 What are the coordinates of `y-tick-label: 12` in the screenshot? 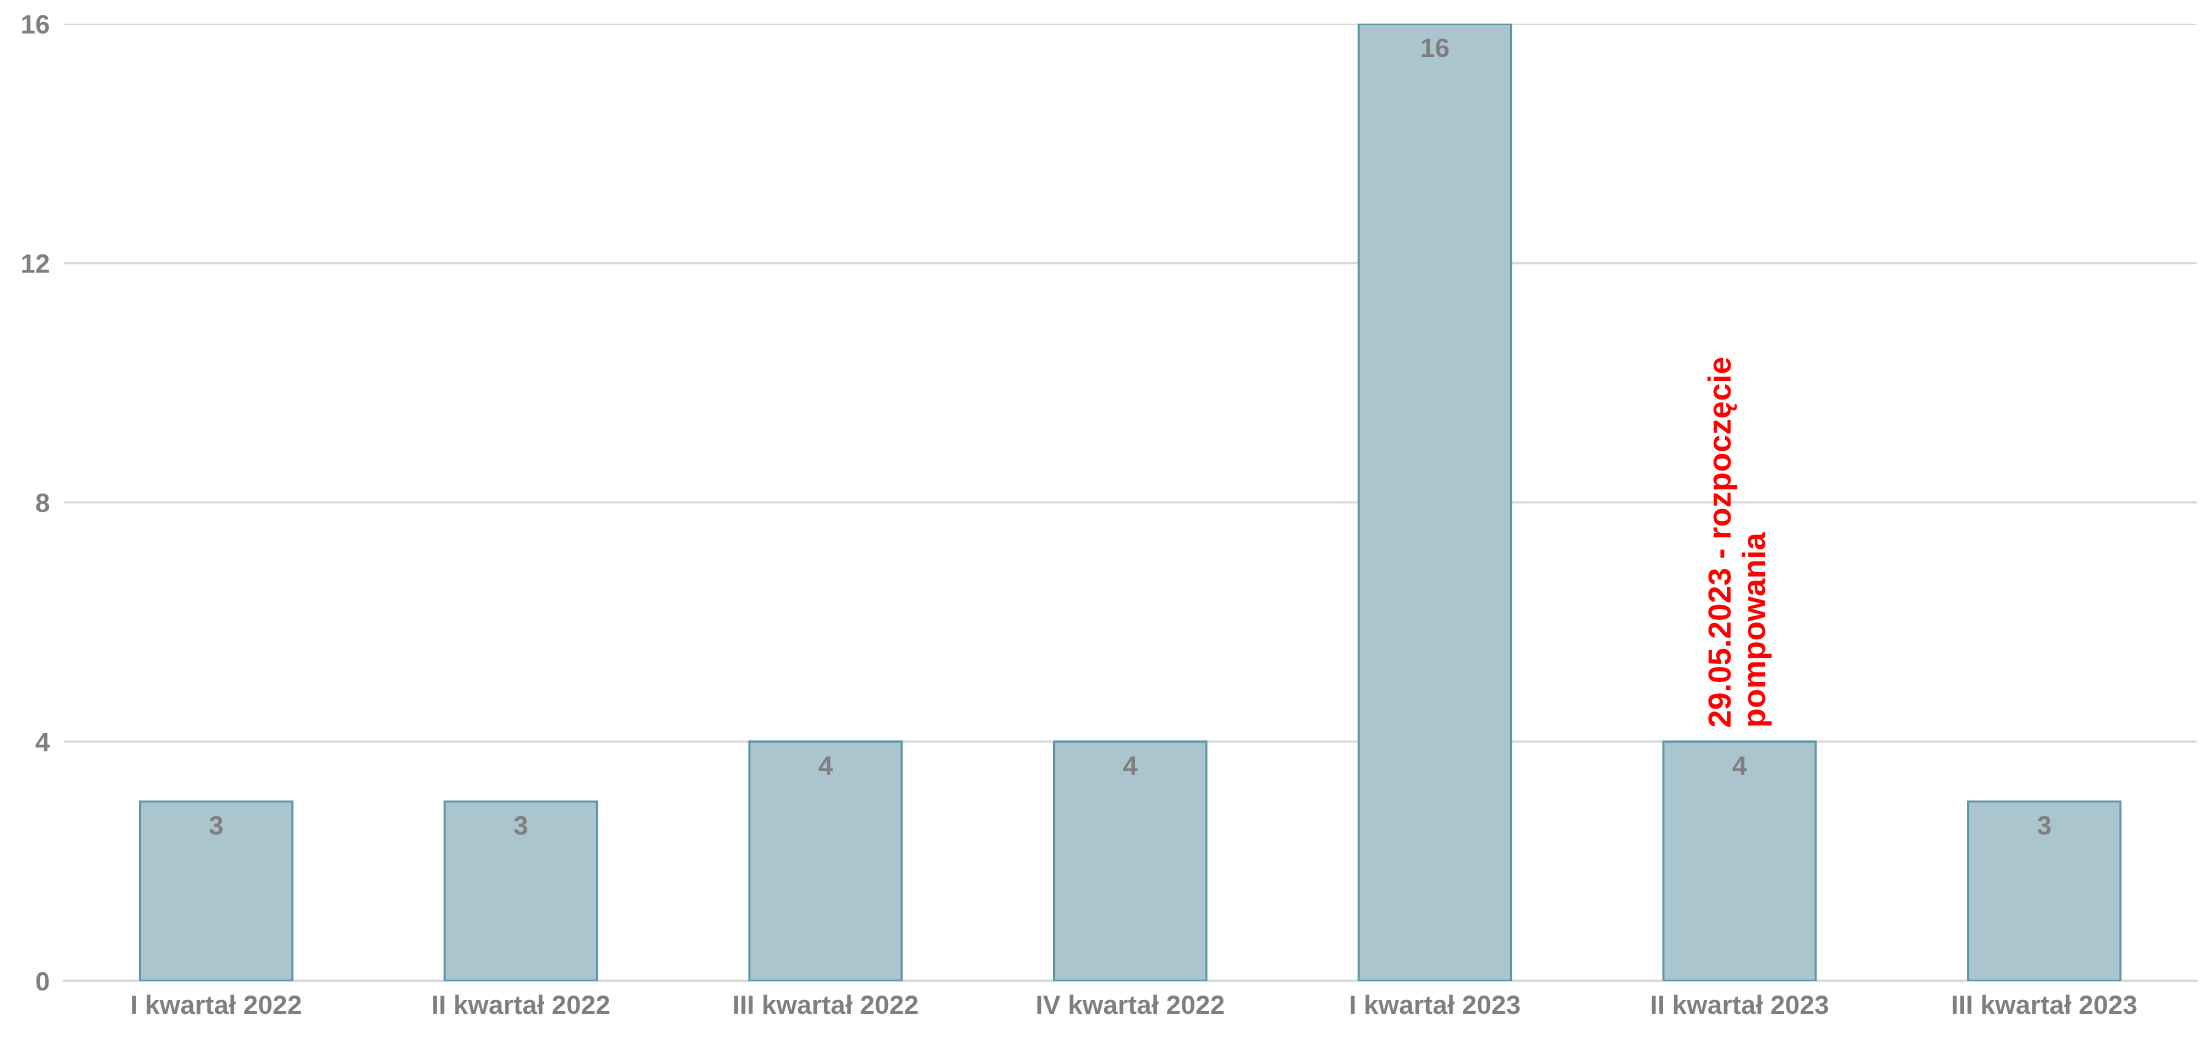 It's located at (35, 263).